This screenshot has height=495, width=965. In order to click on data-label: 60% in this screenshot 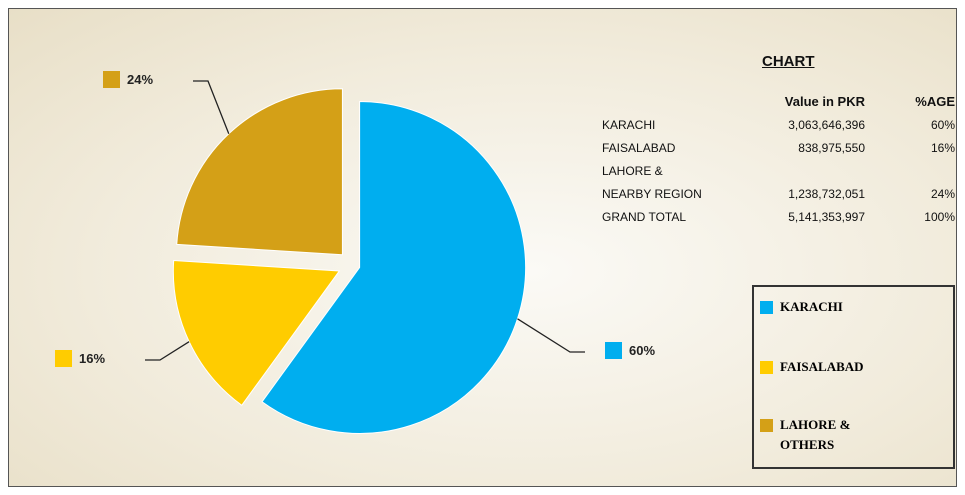, I will do `click(642, 350)`.